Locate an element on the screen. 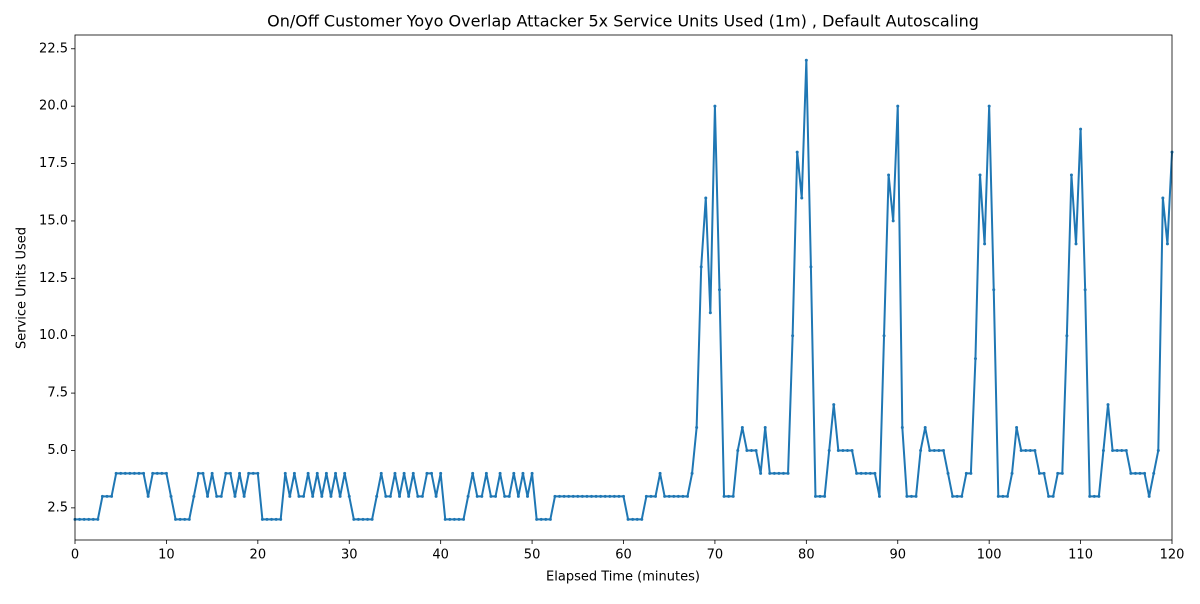 The image size is (1200, 604). x-tick-label: 90 is located at coordinates (897, 555).